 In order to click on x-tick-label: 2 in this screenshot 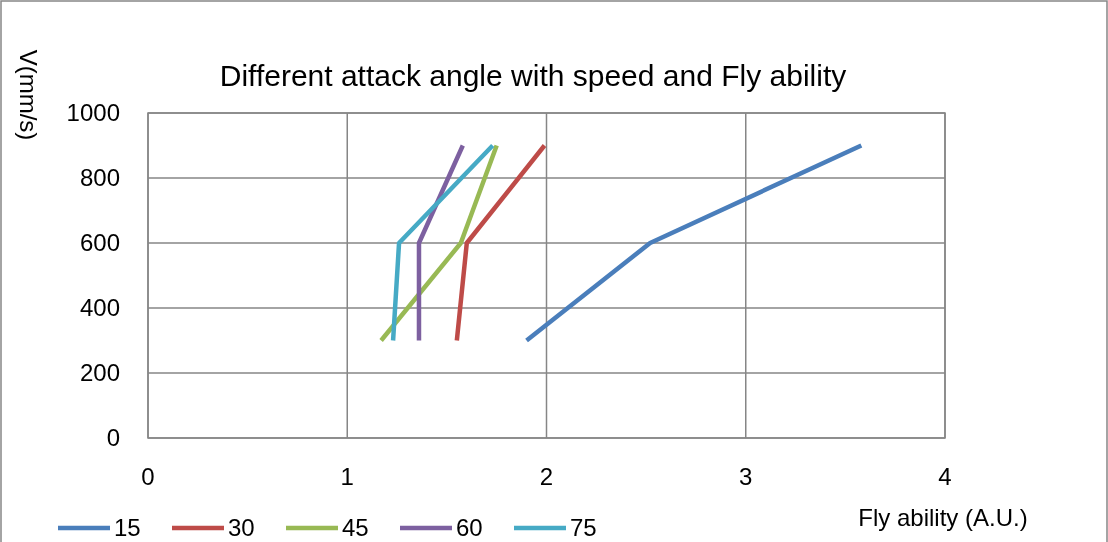, I will do `click(546, 476)`.